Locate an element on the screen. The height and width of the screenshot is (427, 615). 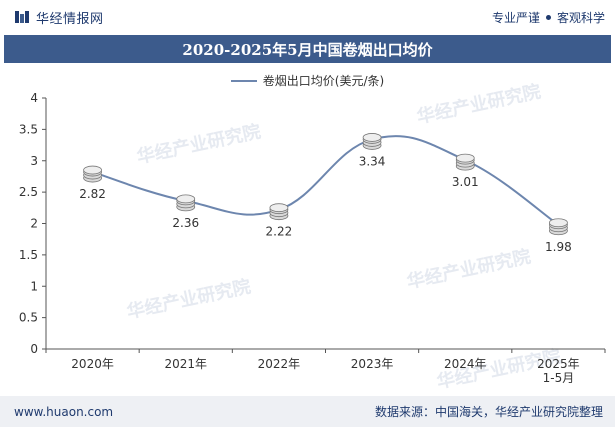
x-tick-label: 2025年 1-5月 is located at coordinates (558, 371).